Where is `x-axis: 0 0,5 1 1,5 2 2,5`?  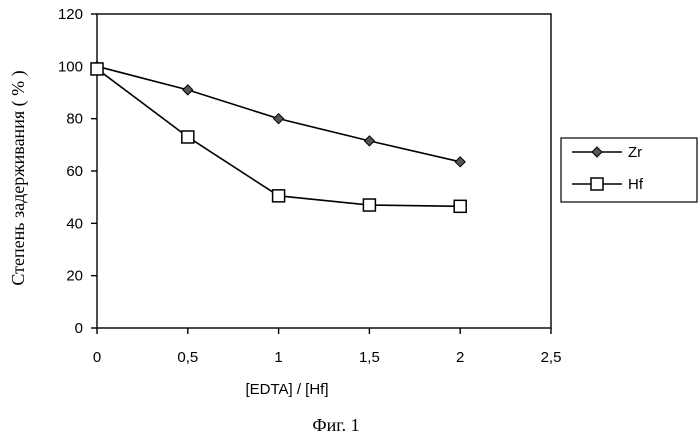 x-axis: 0 0,5 1 1,5 2 2,5 is located at coordinates (327, 347).